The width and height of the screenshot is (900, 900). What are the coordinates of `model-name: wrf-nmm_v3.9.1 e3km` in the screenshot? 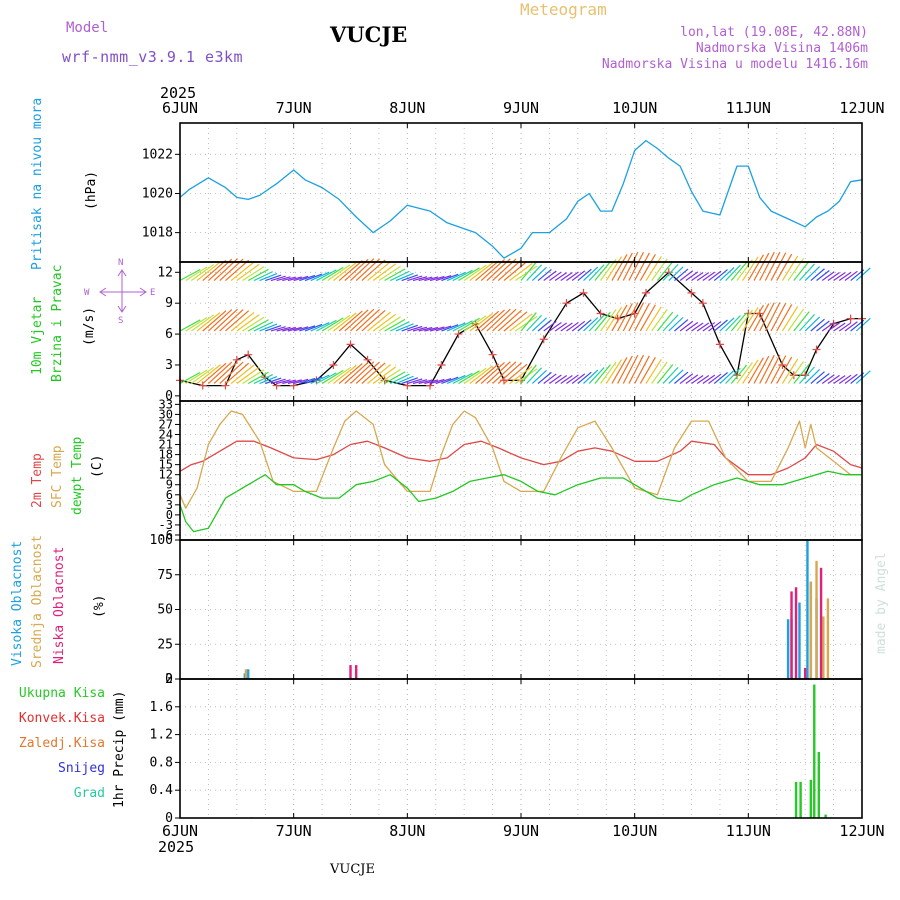 It's located at (153, 57).